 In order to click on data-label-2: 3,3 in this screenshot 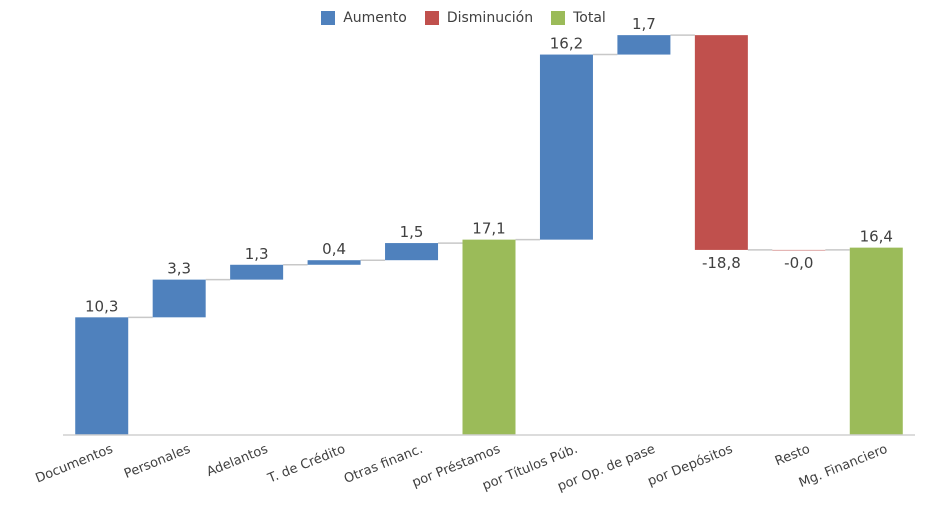, I will do `click(179, 269)`.